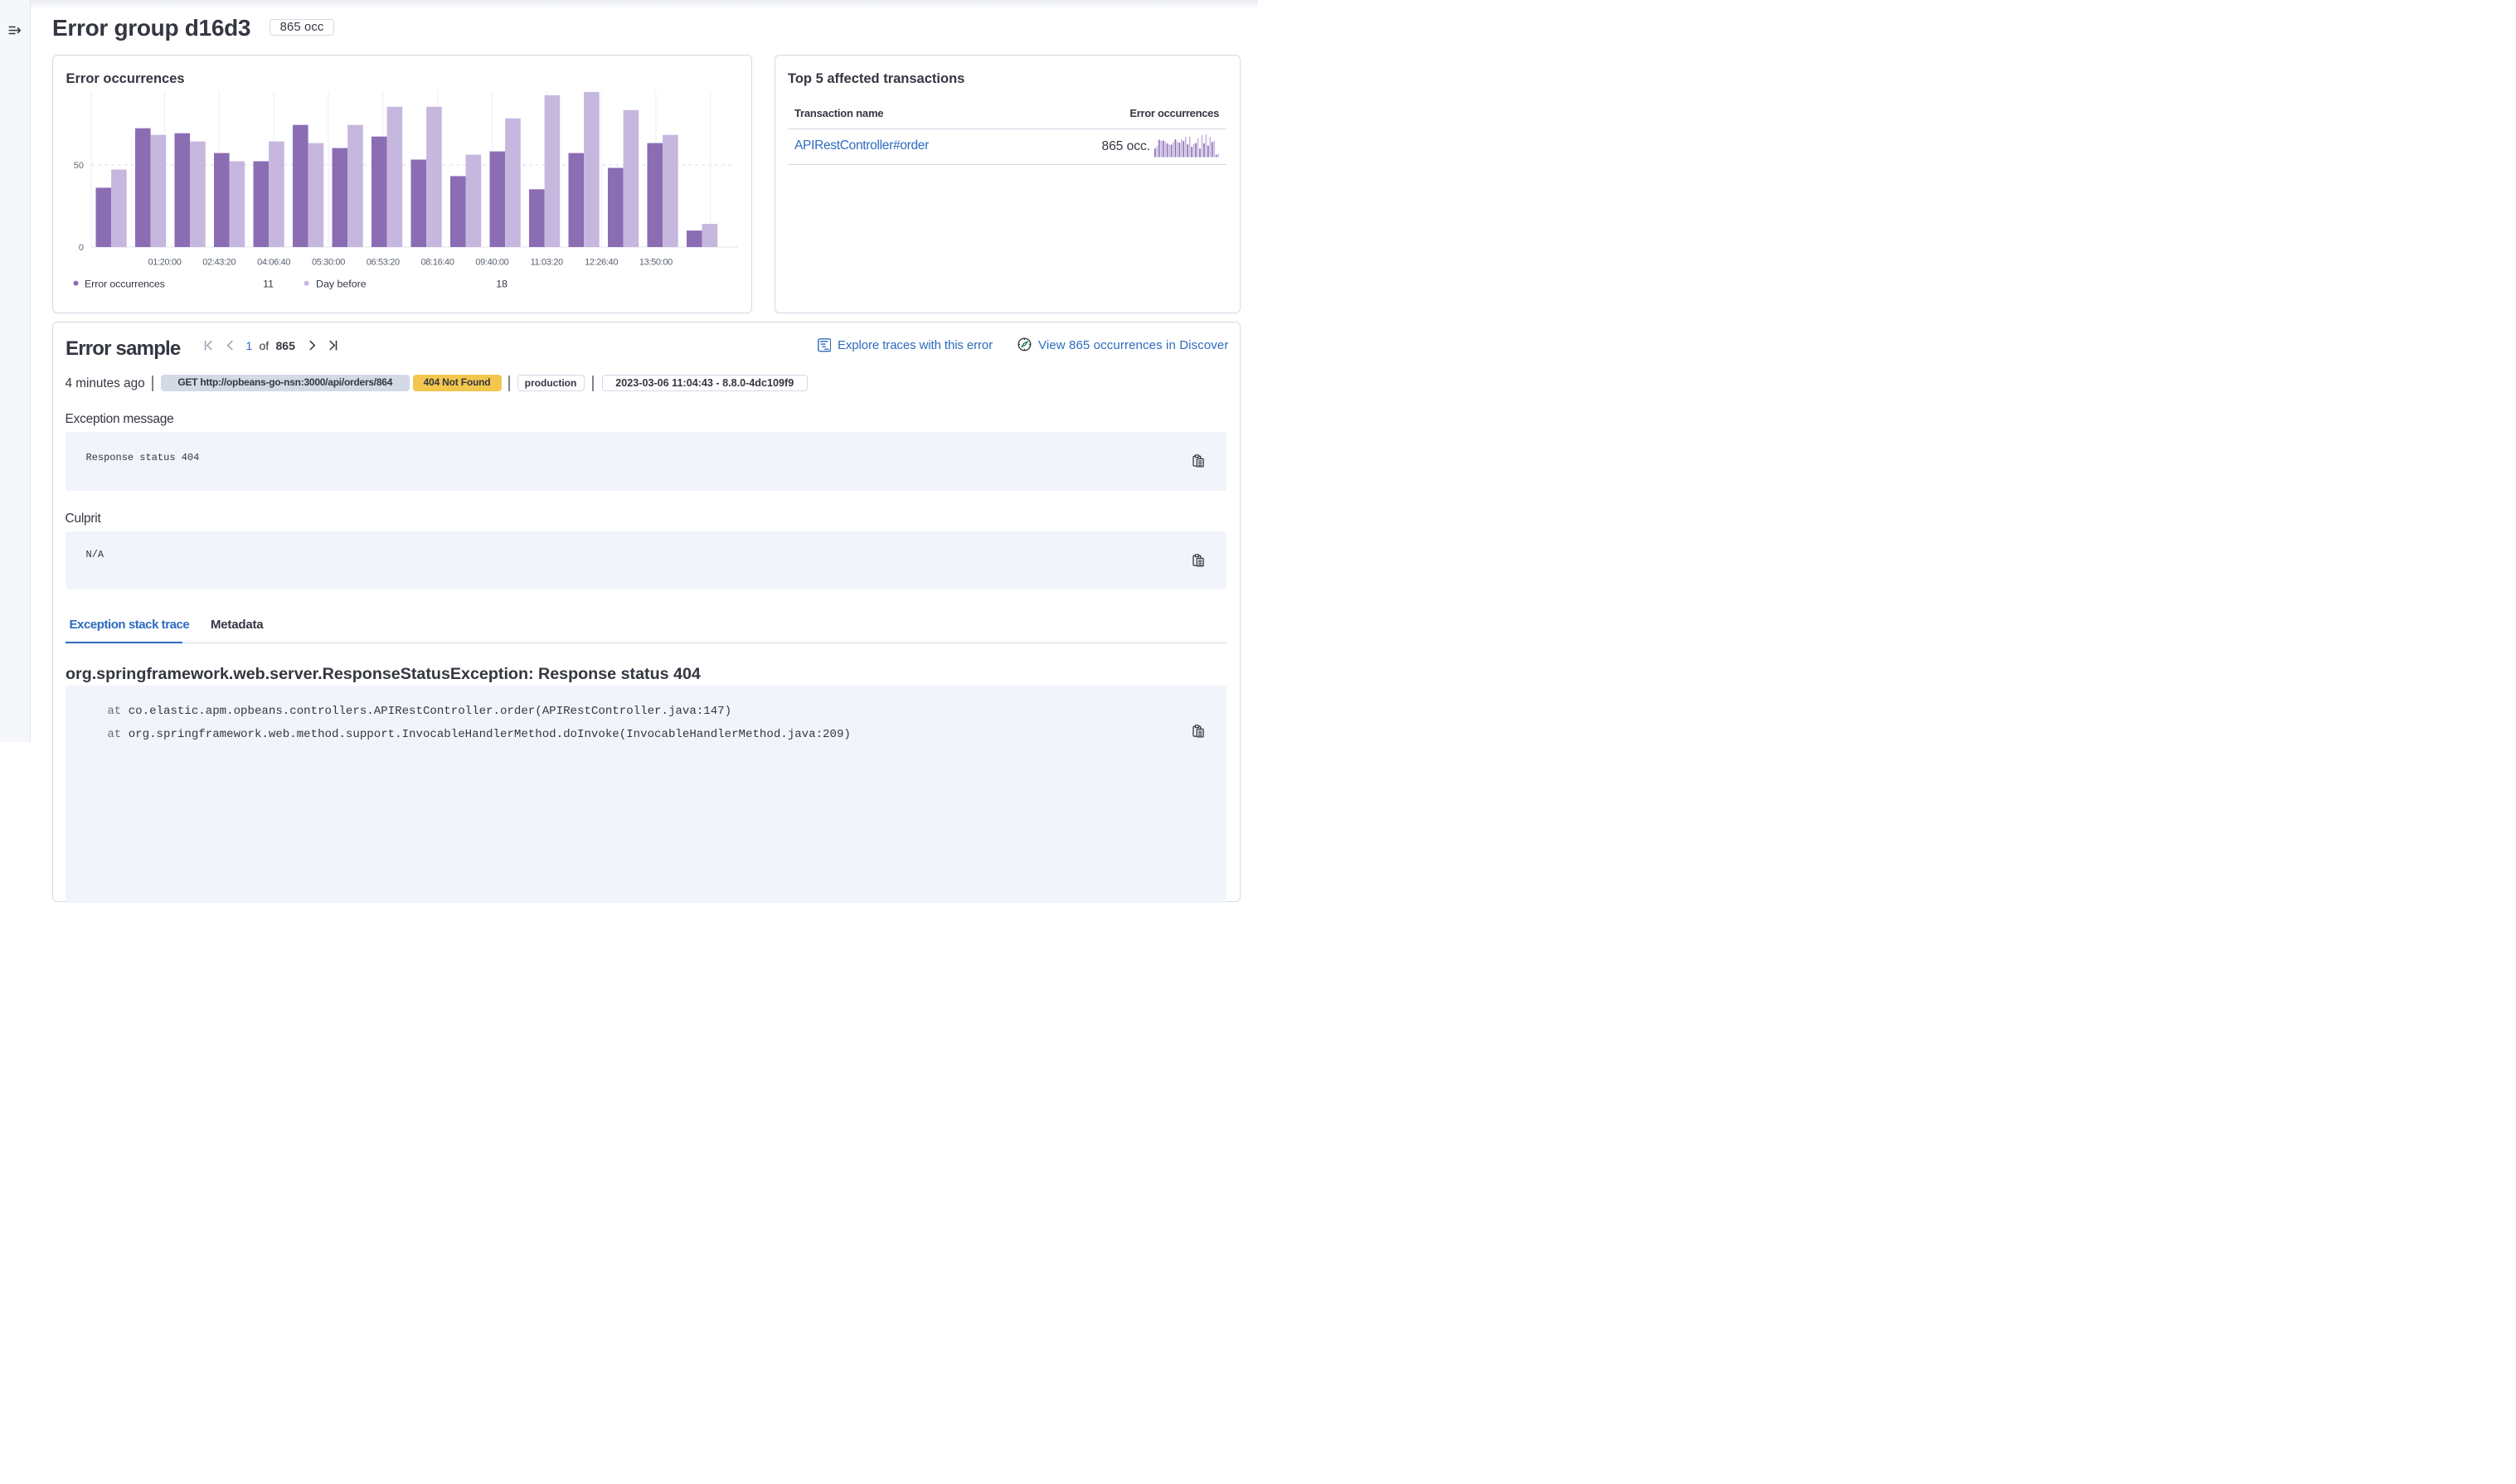  I want to click on svg-text: 11, so click(268, 285).